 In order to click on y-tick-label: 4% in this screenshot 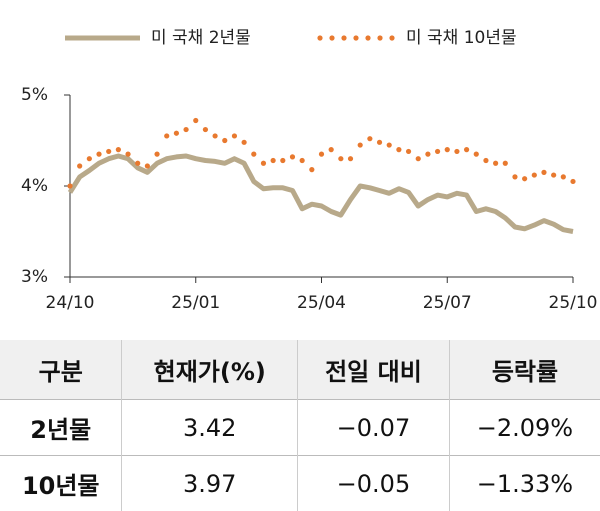, I will do `click(34, 186)`.